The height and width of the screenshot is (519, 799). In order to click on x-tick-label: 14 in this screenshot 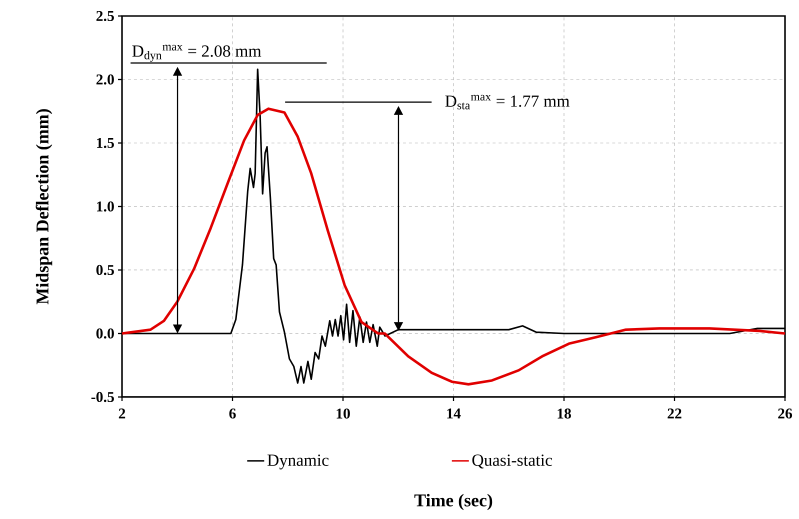, I will do `click(454, 413)`.